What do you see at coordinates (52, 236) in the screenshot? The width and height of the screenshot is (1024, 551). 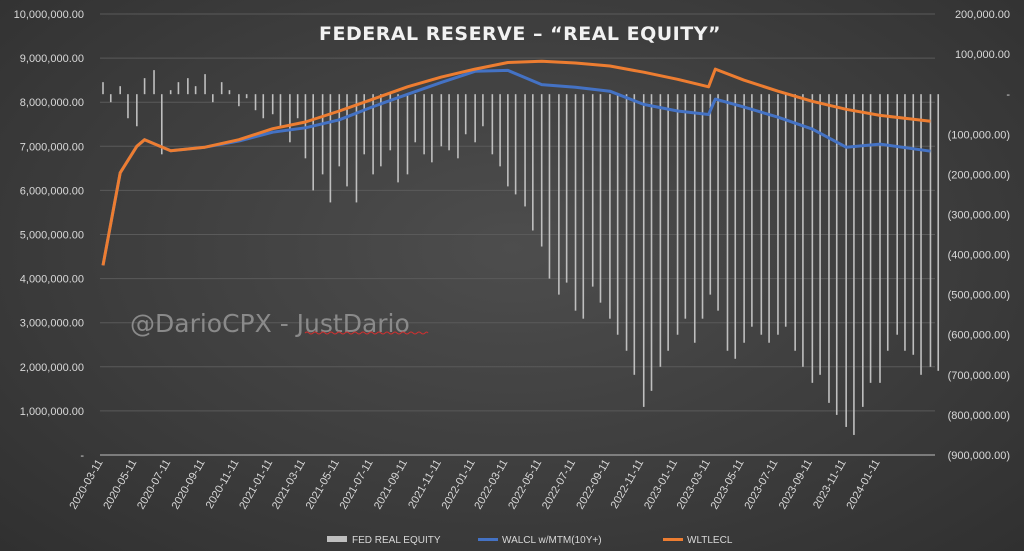 I see `left-tick-label: 5,000,000.00` at bounding box center [52, 236].